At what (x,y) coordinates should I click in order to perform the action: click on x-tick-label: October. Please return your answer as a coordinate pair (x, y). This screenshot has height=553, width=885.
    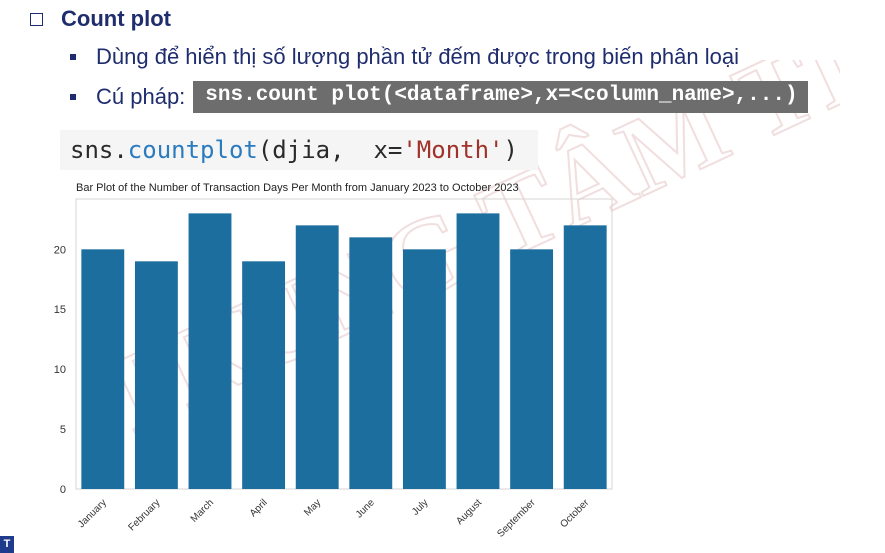
    Looking at the image, I should click on (574, 513).